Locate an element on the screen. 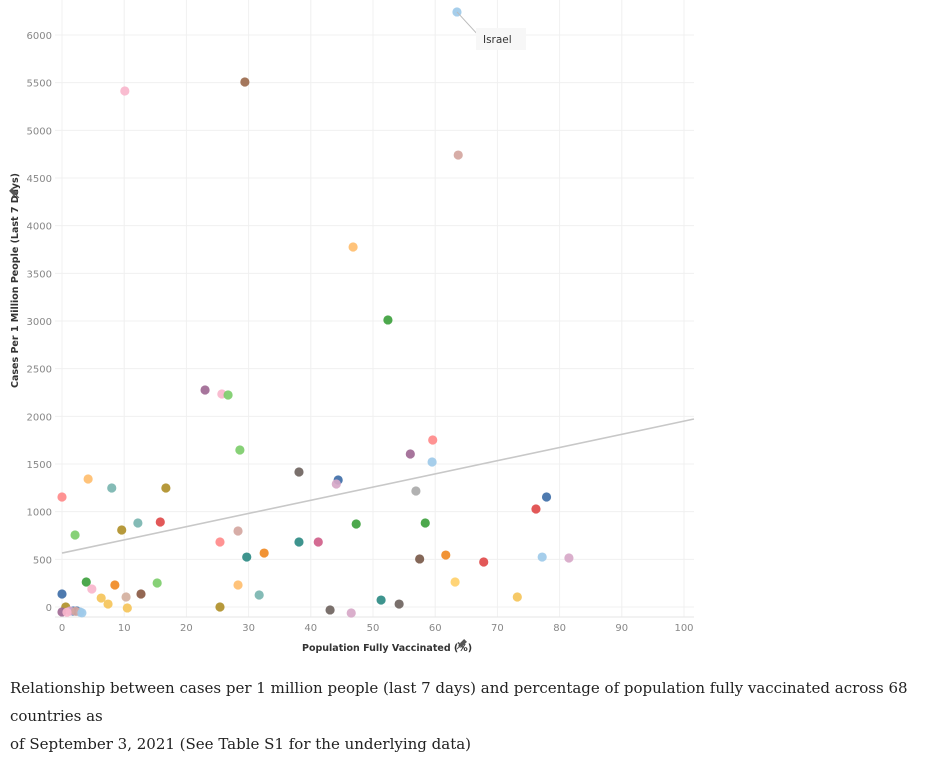 This screenshot has width=942, height=758. y-tick-label: 5500 is located at coordinates (39, 84).